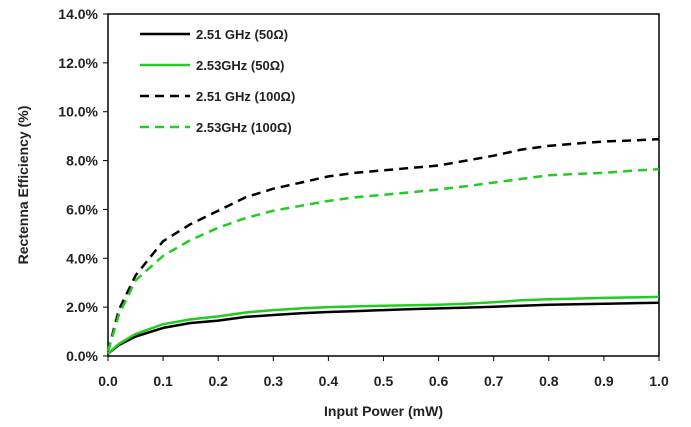  I want to click on y-tick-label: 14.0%, so click(78, 14).